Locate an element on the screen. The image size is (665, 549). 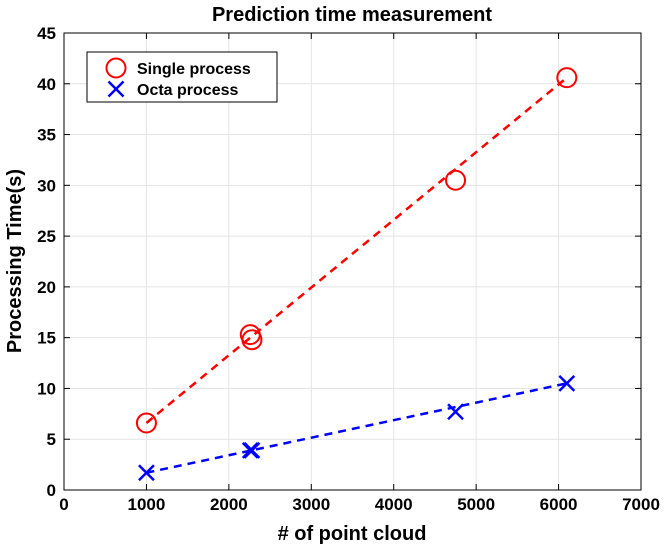
y-tick-label: 15 is located at coordinates (46, 338).